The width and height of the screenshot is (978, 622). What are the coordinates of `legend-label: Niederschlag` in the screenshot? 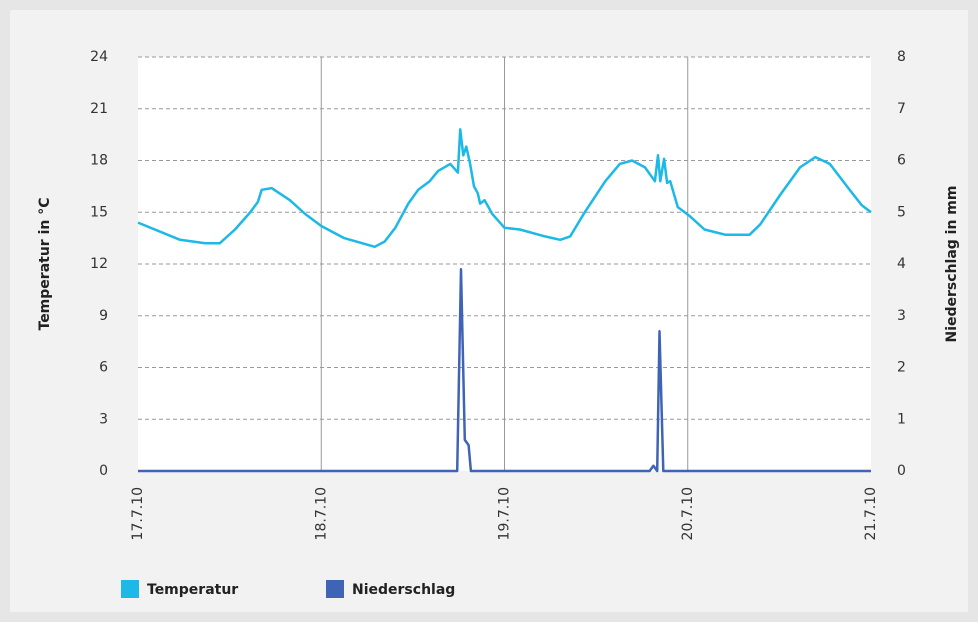 It's located at (403, 590).